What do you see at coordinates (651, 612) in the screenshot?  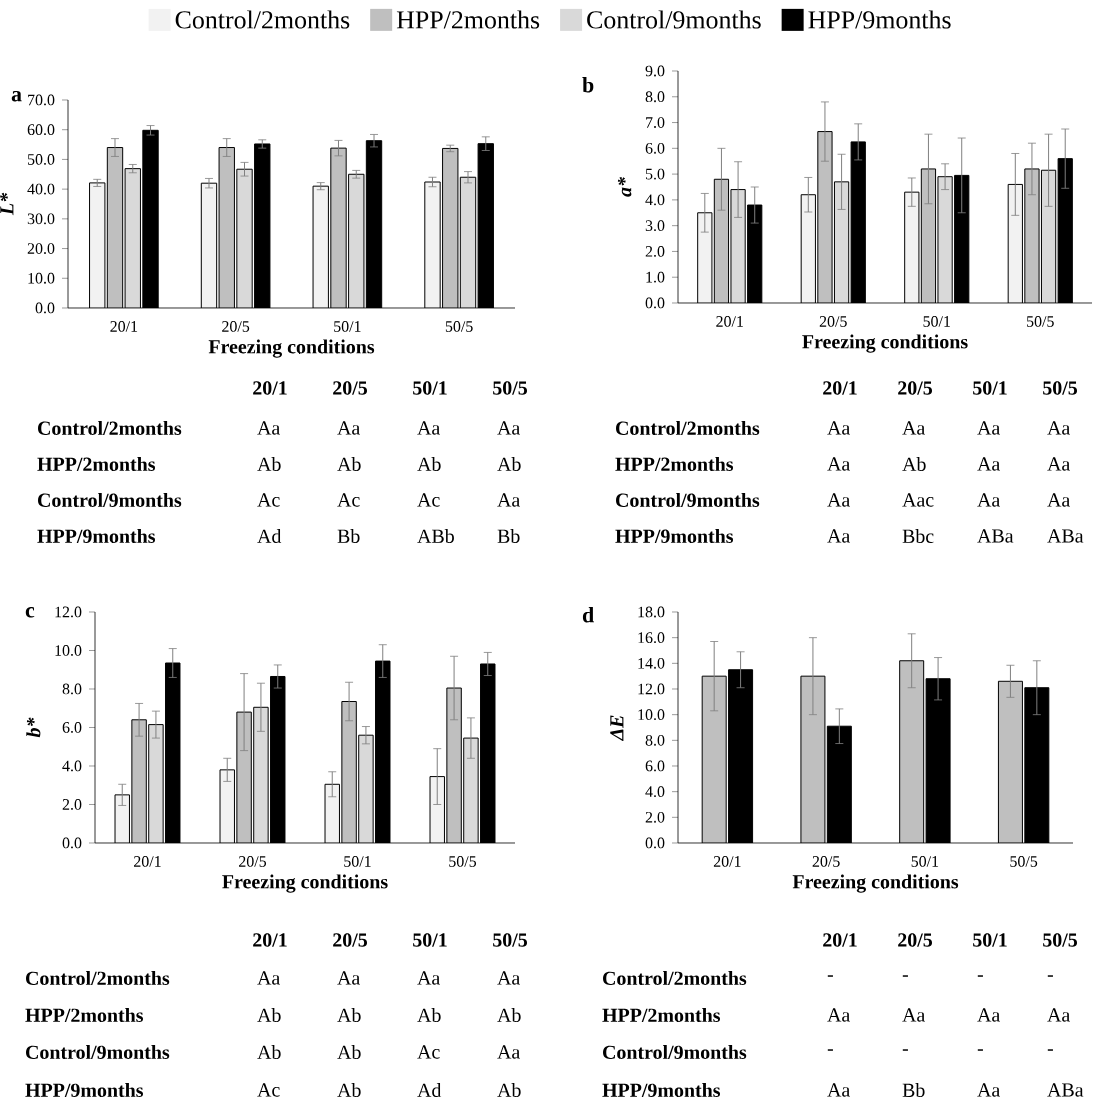 I see `y-tick-label: 18.0` at bounding box center [651, 612].